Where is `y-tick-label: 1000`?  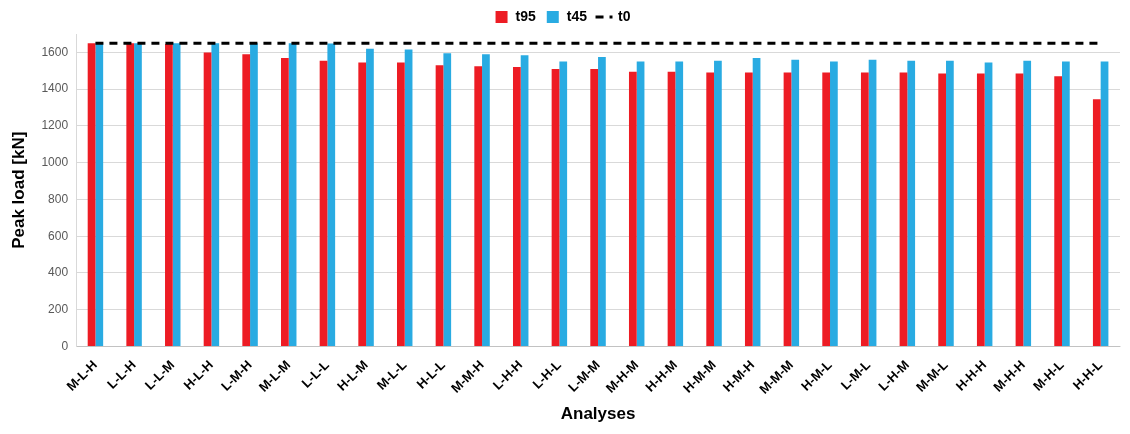 y-tick-label: 1000 is located at coordinates (55, 161).